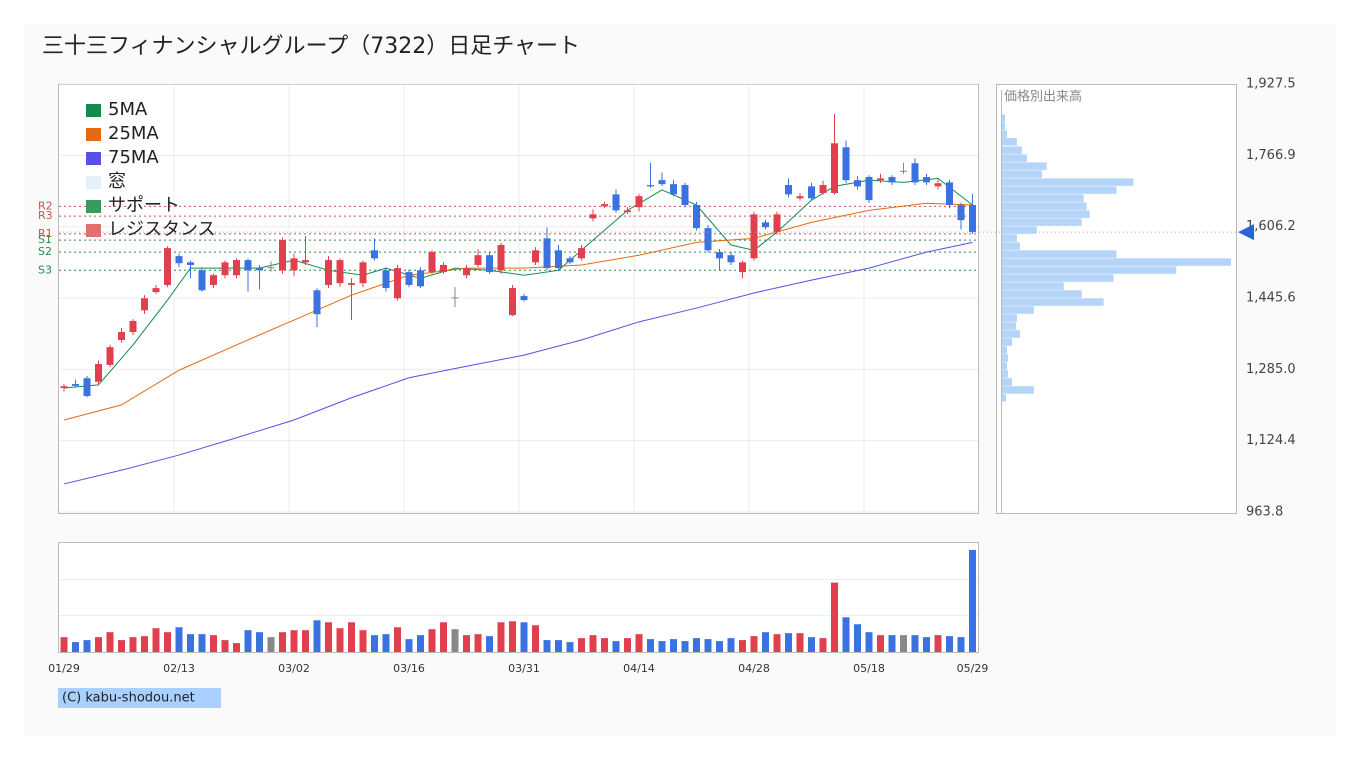 The width and height of the screenshot is (1360, 764). Describe the element at coordinates (869, 668) in the screenshot. I see `x-tick-label: 05/18` at that location.